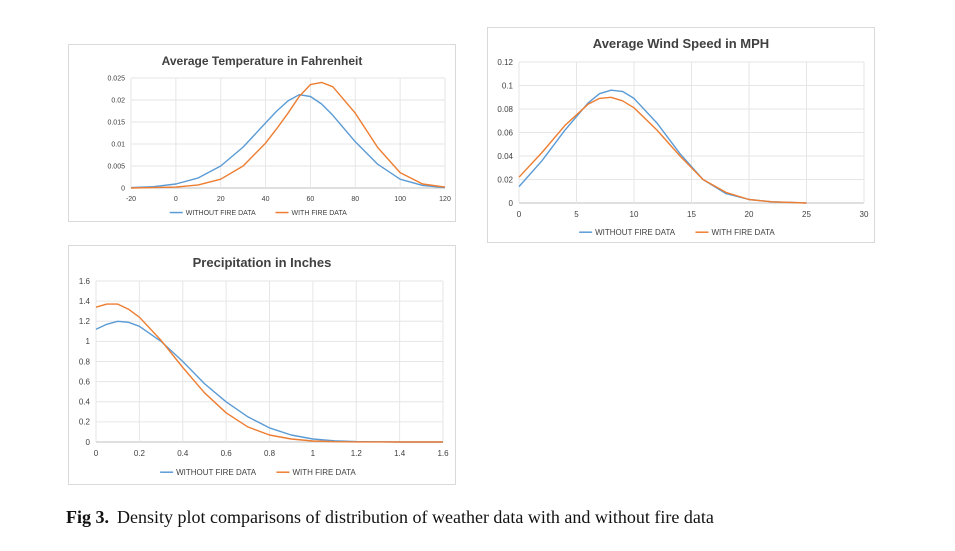  I want to click on temperature-y-tick-label: 0.025, so click(116, 78).